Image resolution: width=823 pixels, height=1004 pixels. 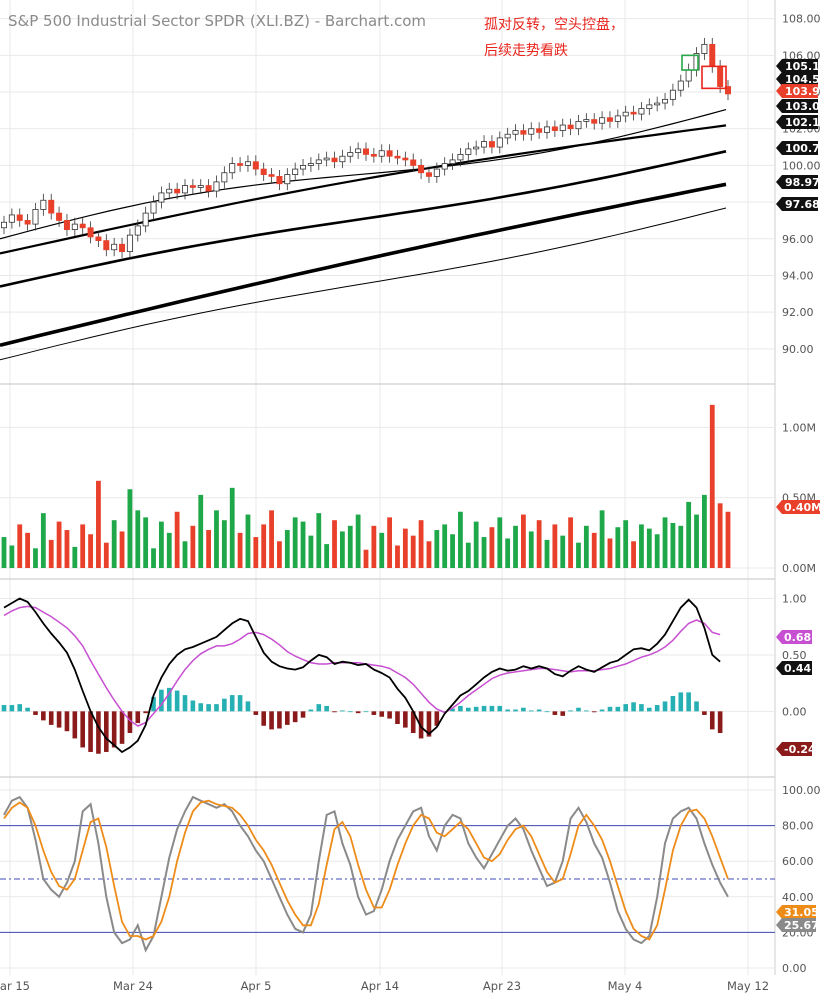 What do you see at coordinates (380, 986) in the screenshot?
I see `x-tick-label: Apr 14` at bounding box center [380, 986].